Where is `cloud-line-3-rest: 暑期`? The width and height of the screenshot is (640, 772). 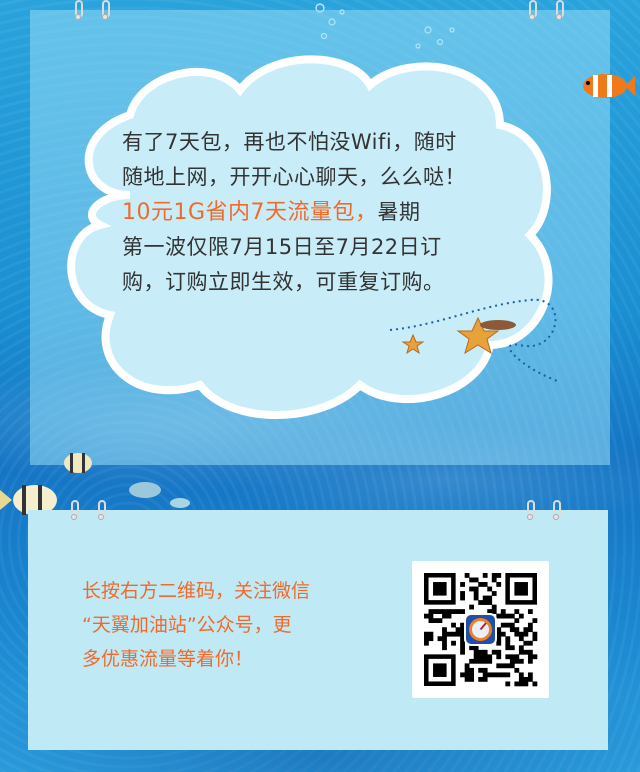
cloud-line-3-rest: 暑期 is located at coordinates (399, 212).